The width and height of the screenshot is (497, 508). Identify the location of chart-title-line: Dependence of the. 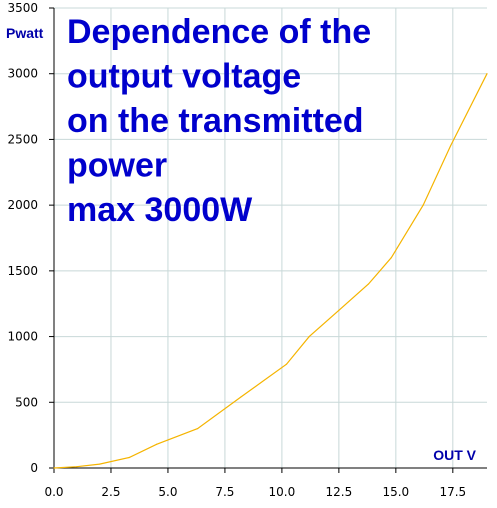
(219, 32).